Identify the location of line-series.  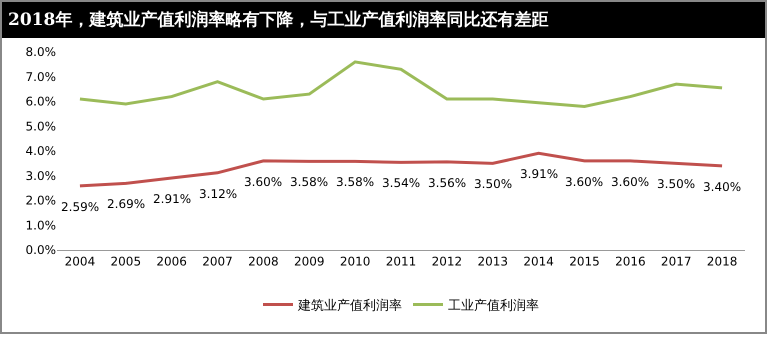
(401, 84).